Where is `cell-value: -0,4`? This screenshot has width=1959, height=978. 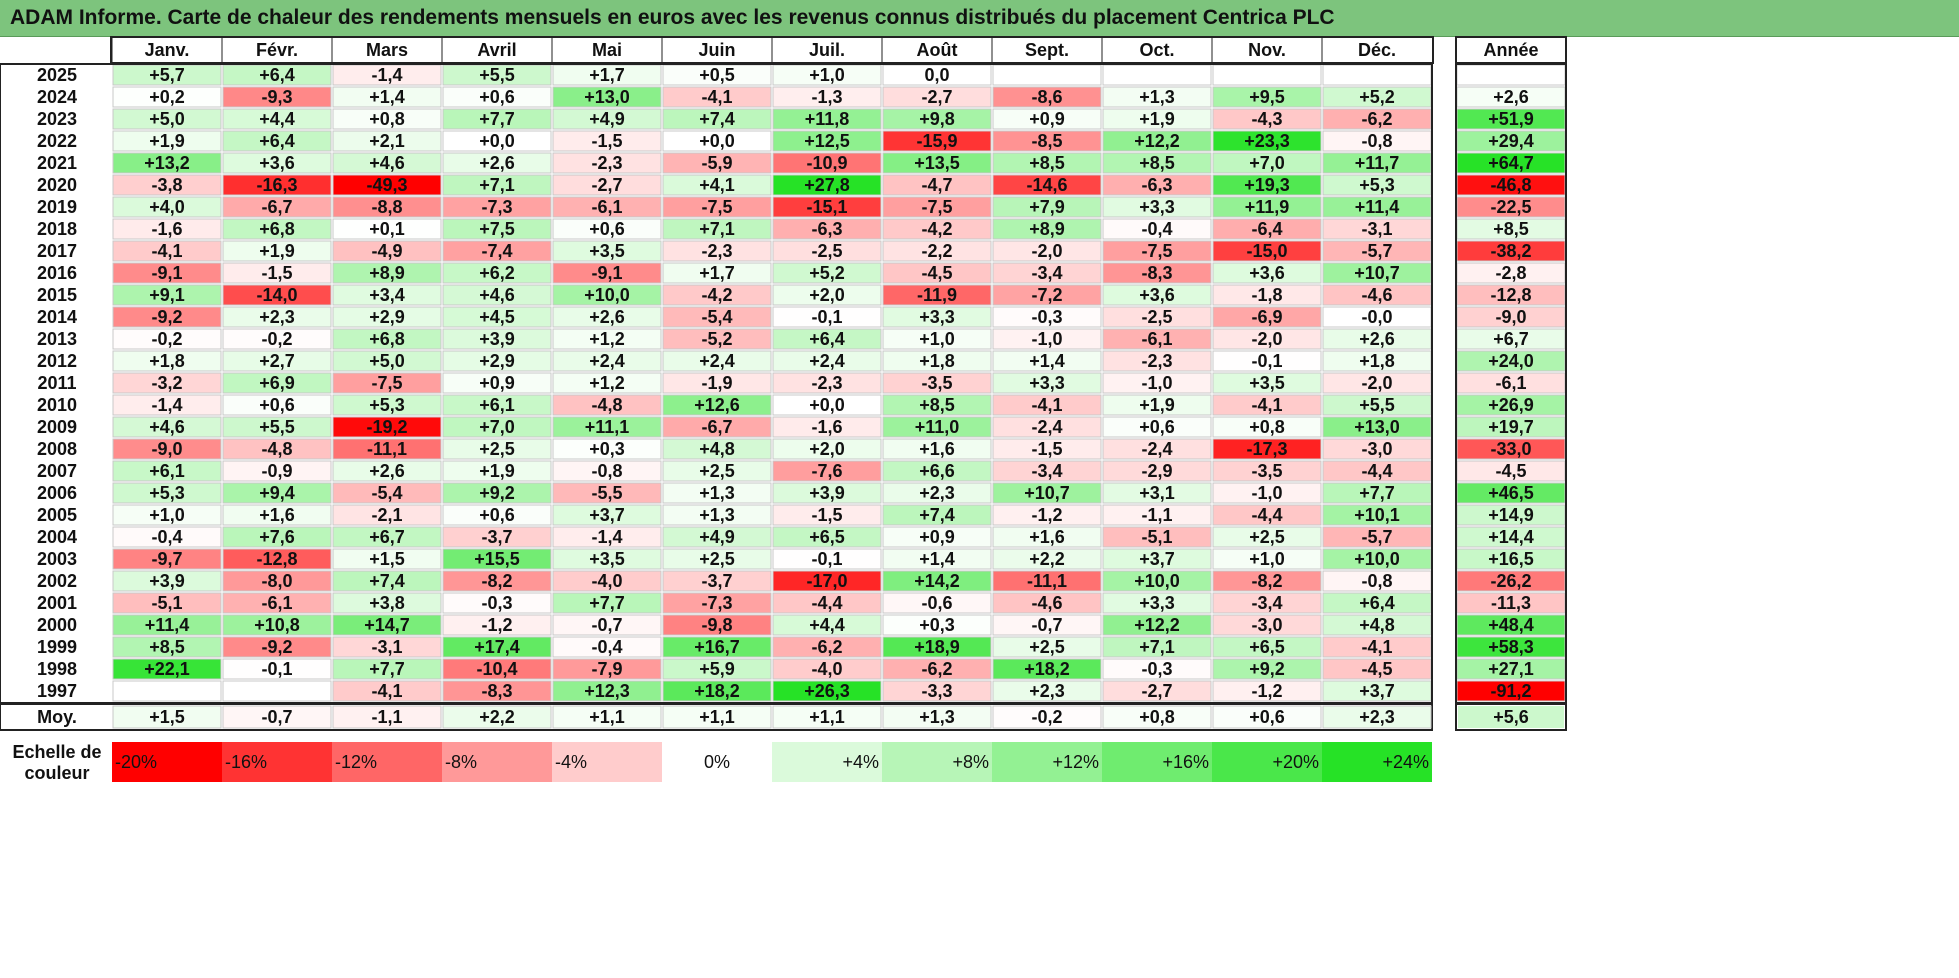
cell-value: -0,4 is located at coordinates (166, 537).